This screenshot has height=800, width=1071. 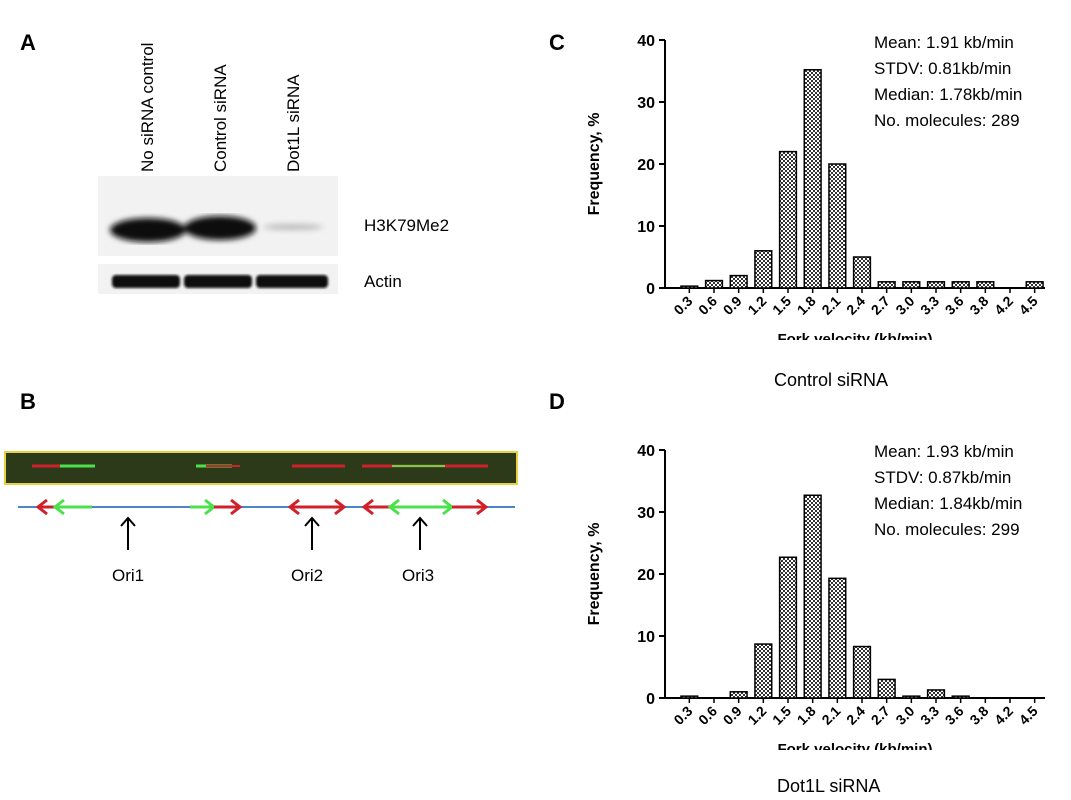 What do you see at coordinates (948, 503) in the screenshot?
I see `stat-median: Median: 1.84kb/min` at bounding box center [948, 503].